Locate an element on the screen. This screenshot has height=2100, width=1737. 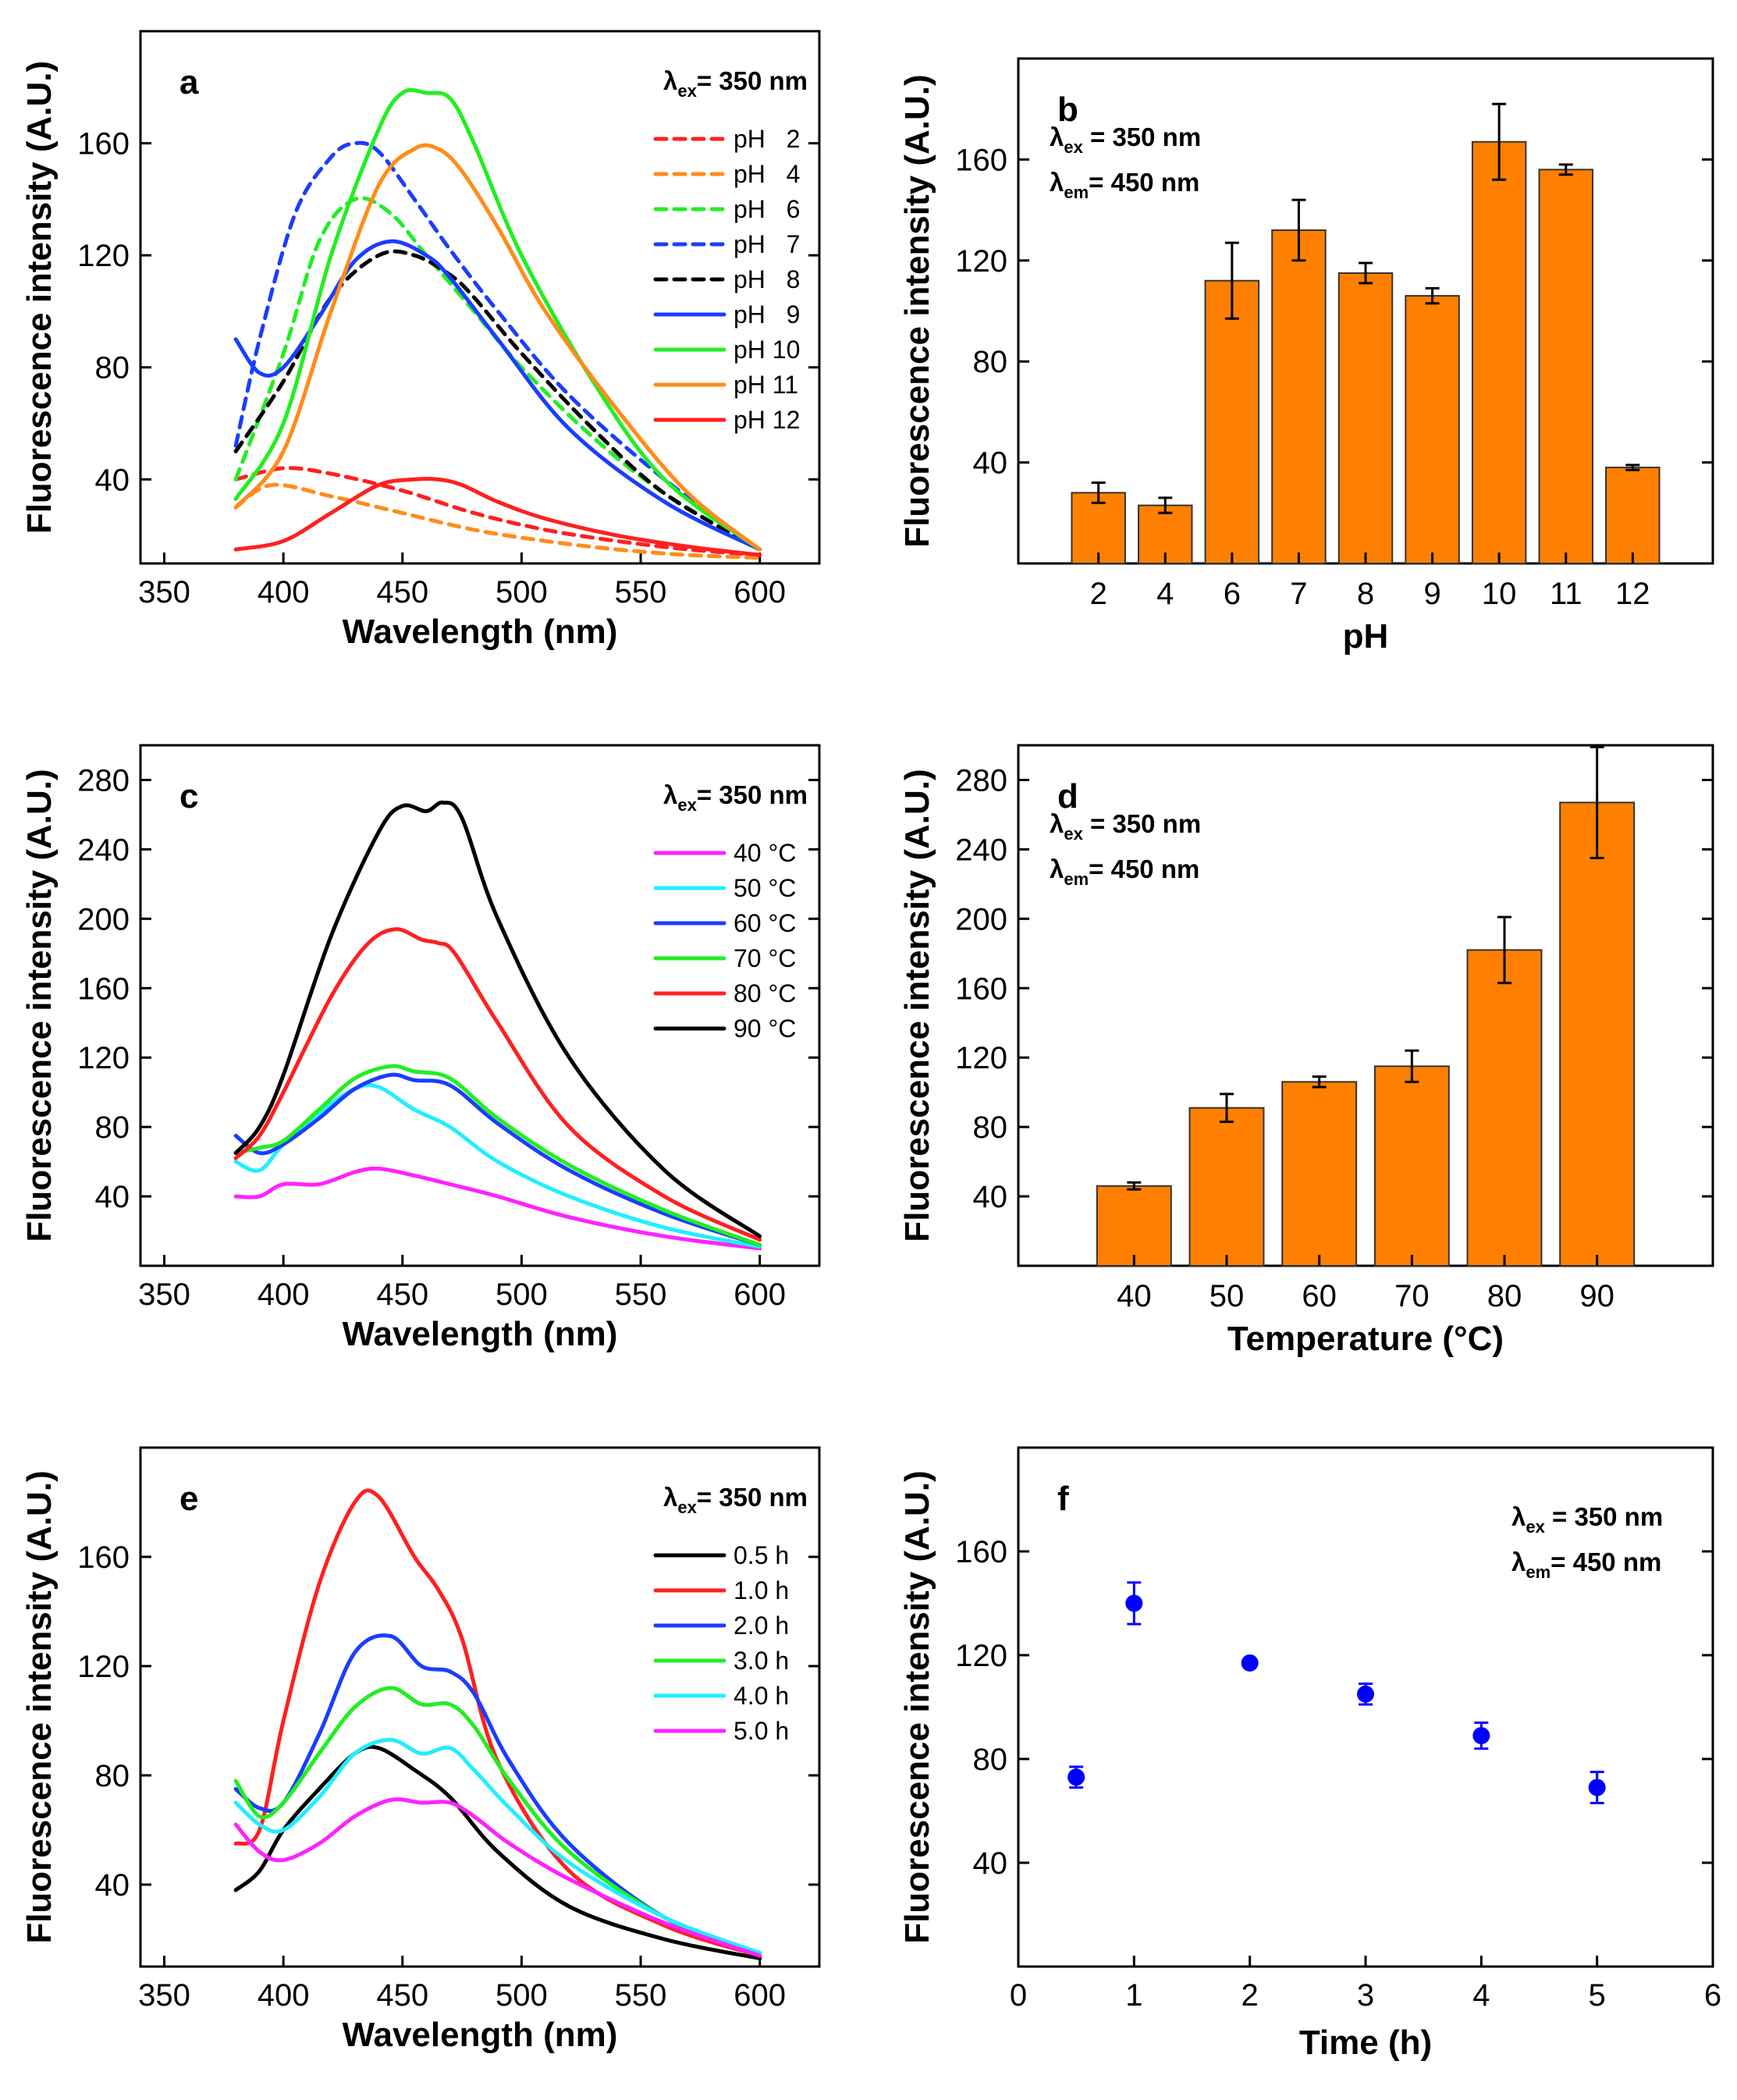
x-tick-label: 8 is located at coordinates (1365, 594).